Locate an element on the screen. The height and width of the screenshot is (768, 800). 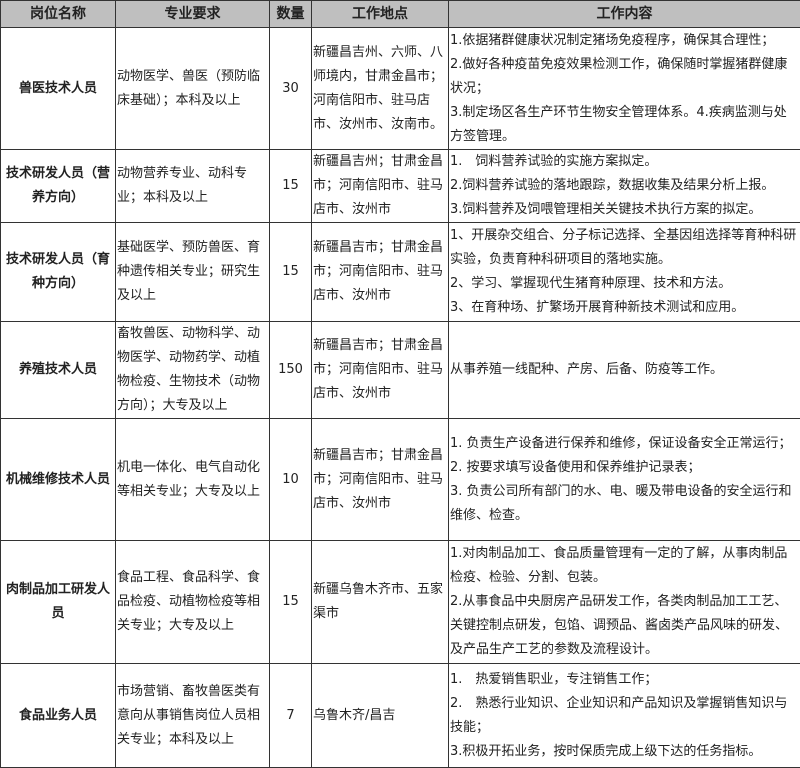
content-item: 3.饲料营养及饲喂管理相关关键技术执行方案的拟定。 is located at coordinates (624, 210).